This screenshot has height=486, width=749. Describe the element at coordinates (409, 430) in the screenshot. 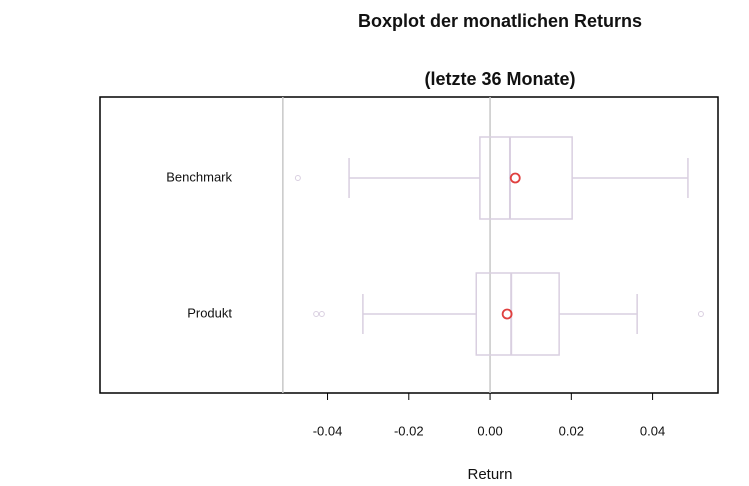

I see `x-tick-label: -0.02` at that location.